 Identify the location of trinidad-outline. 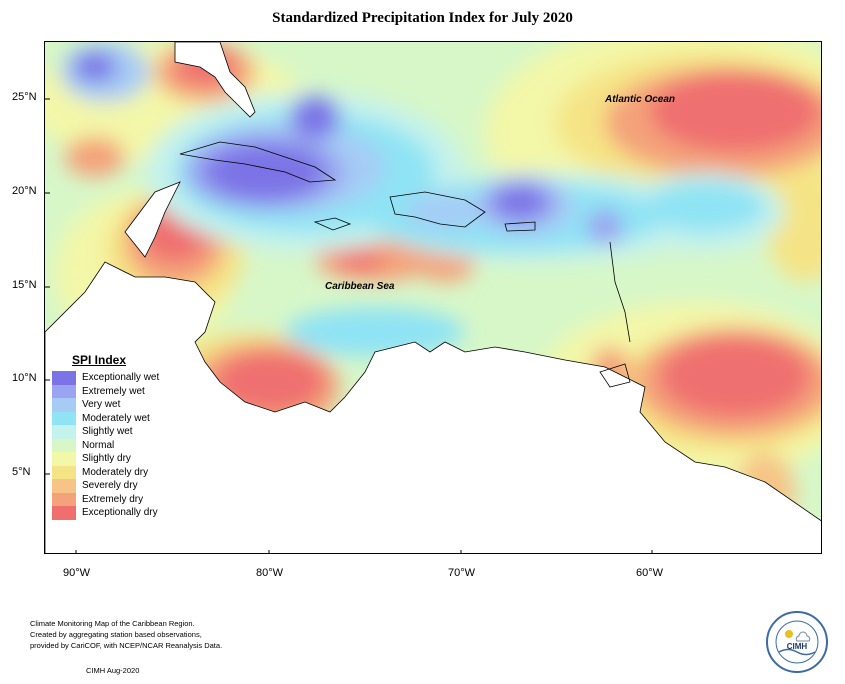
(615, 375).